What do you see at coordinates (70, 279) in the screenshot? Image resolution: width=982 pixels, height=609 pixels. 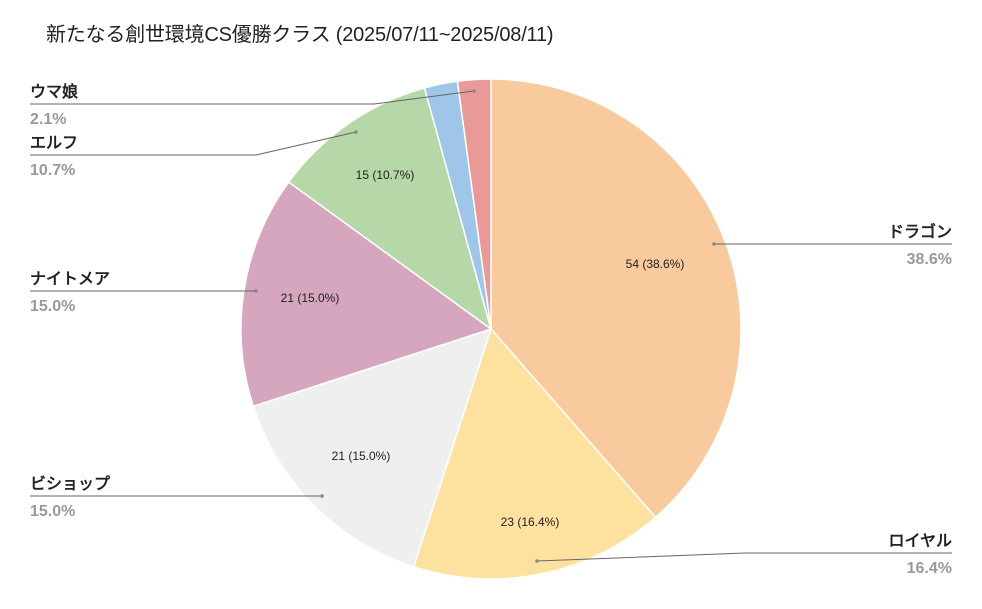 I see `legend-category-name: ナイトメア` at bounding box center [70, 279].